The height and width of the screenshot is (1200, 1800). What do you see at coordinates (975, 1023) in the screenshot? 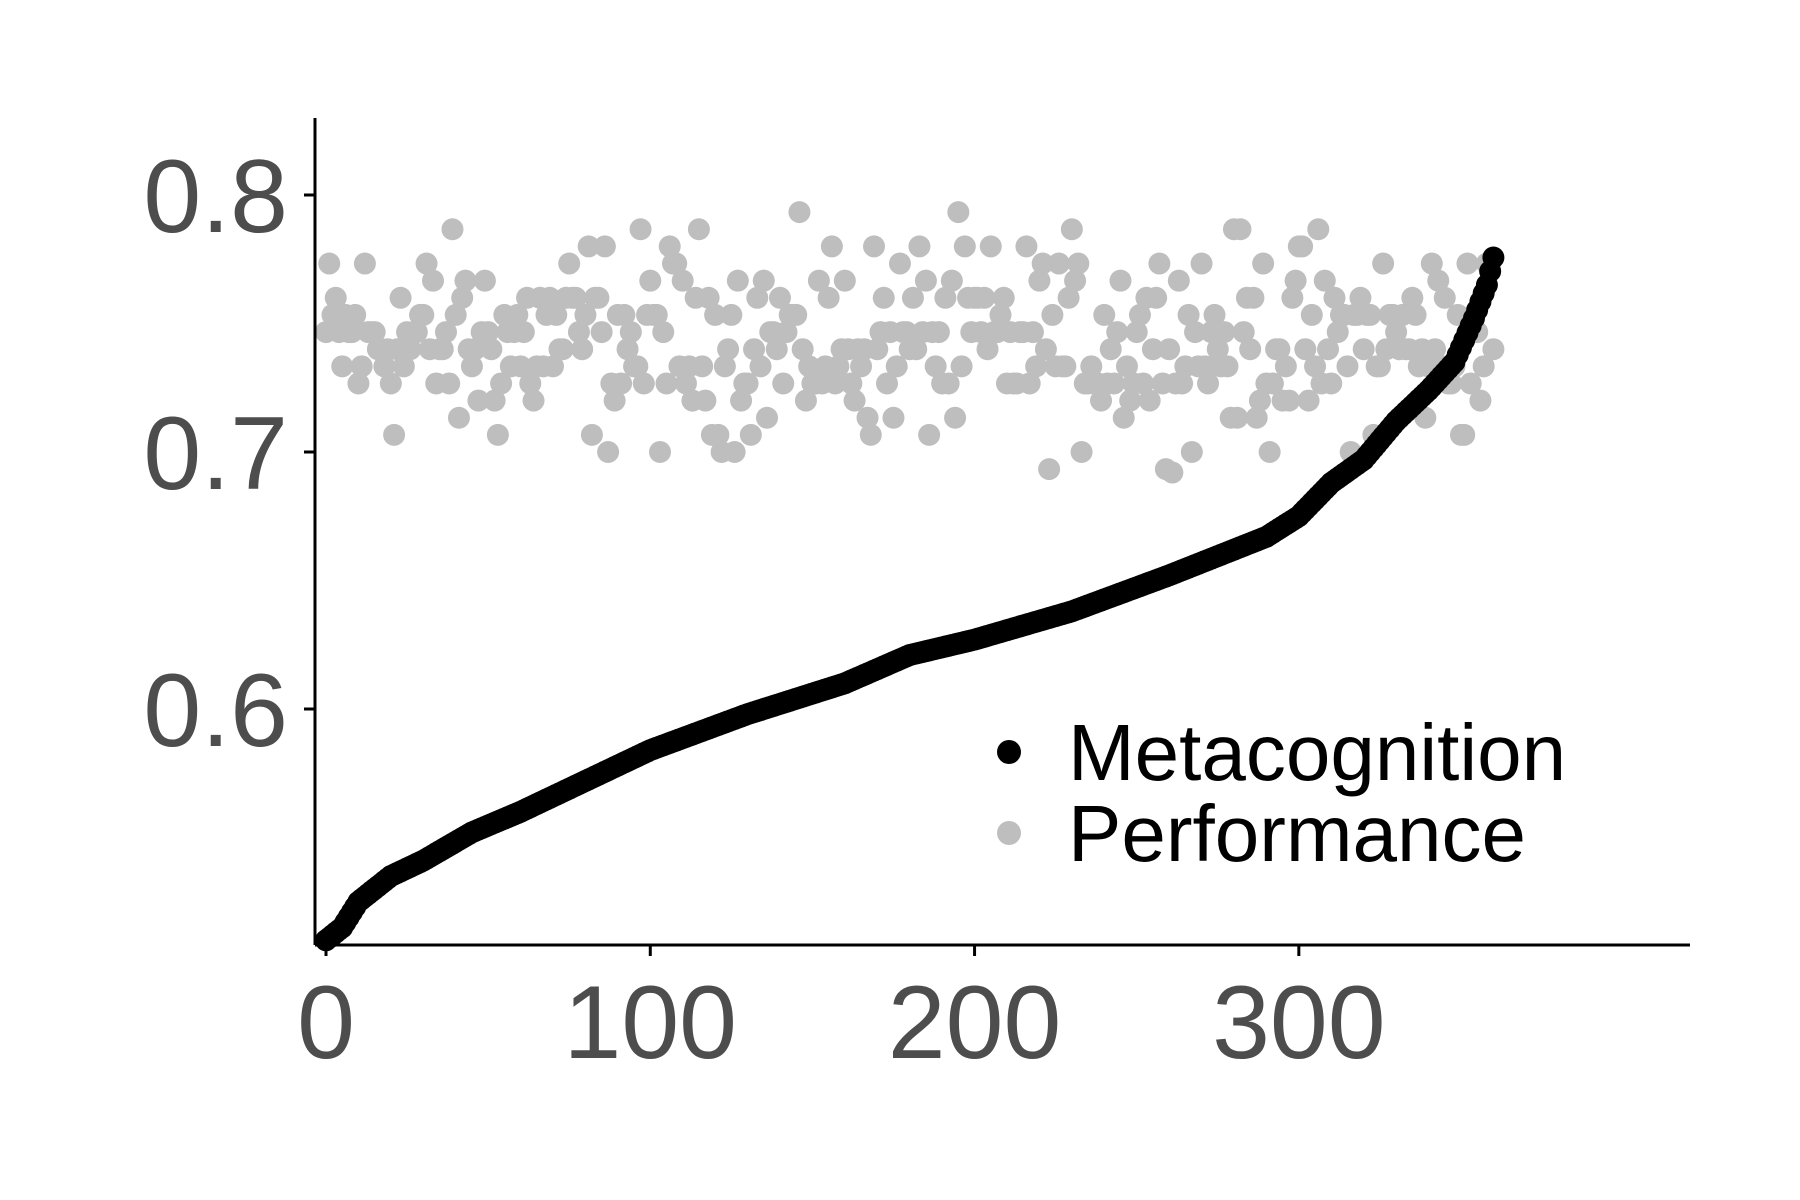
I see `x-tick-label: 200` at bounding box center [975, 1023].